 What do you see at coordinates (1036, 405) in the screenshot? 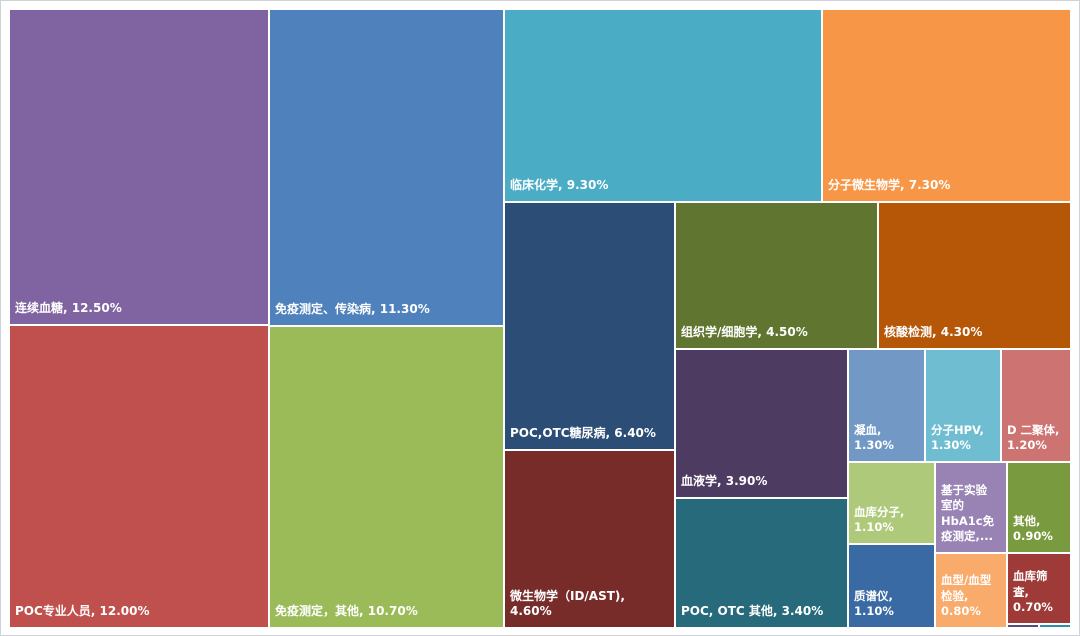
I see `treemap-cell: D 二聚体, 1.20%` at bounding box center [1036, 405].